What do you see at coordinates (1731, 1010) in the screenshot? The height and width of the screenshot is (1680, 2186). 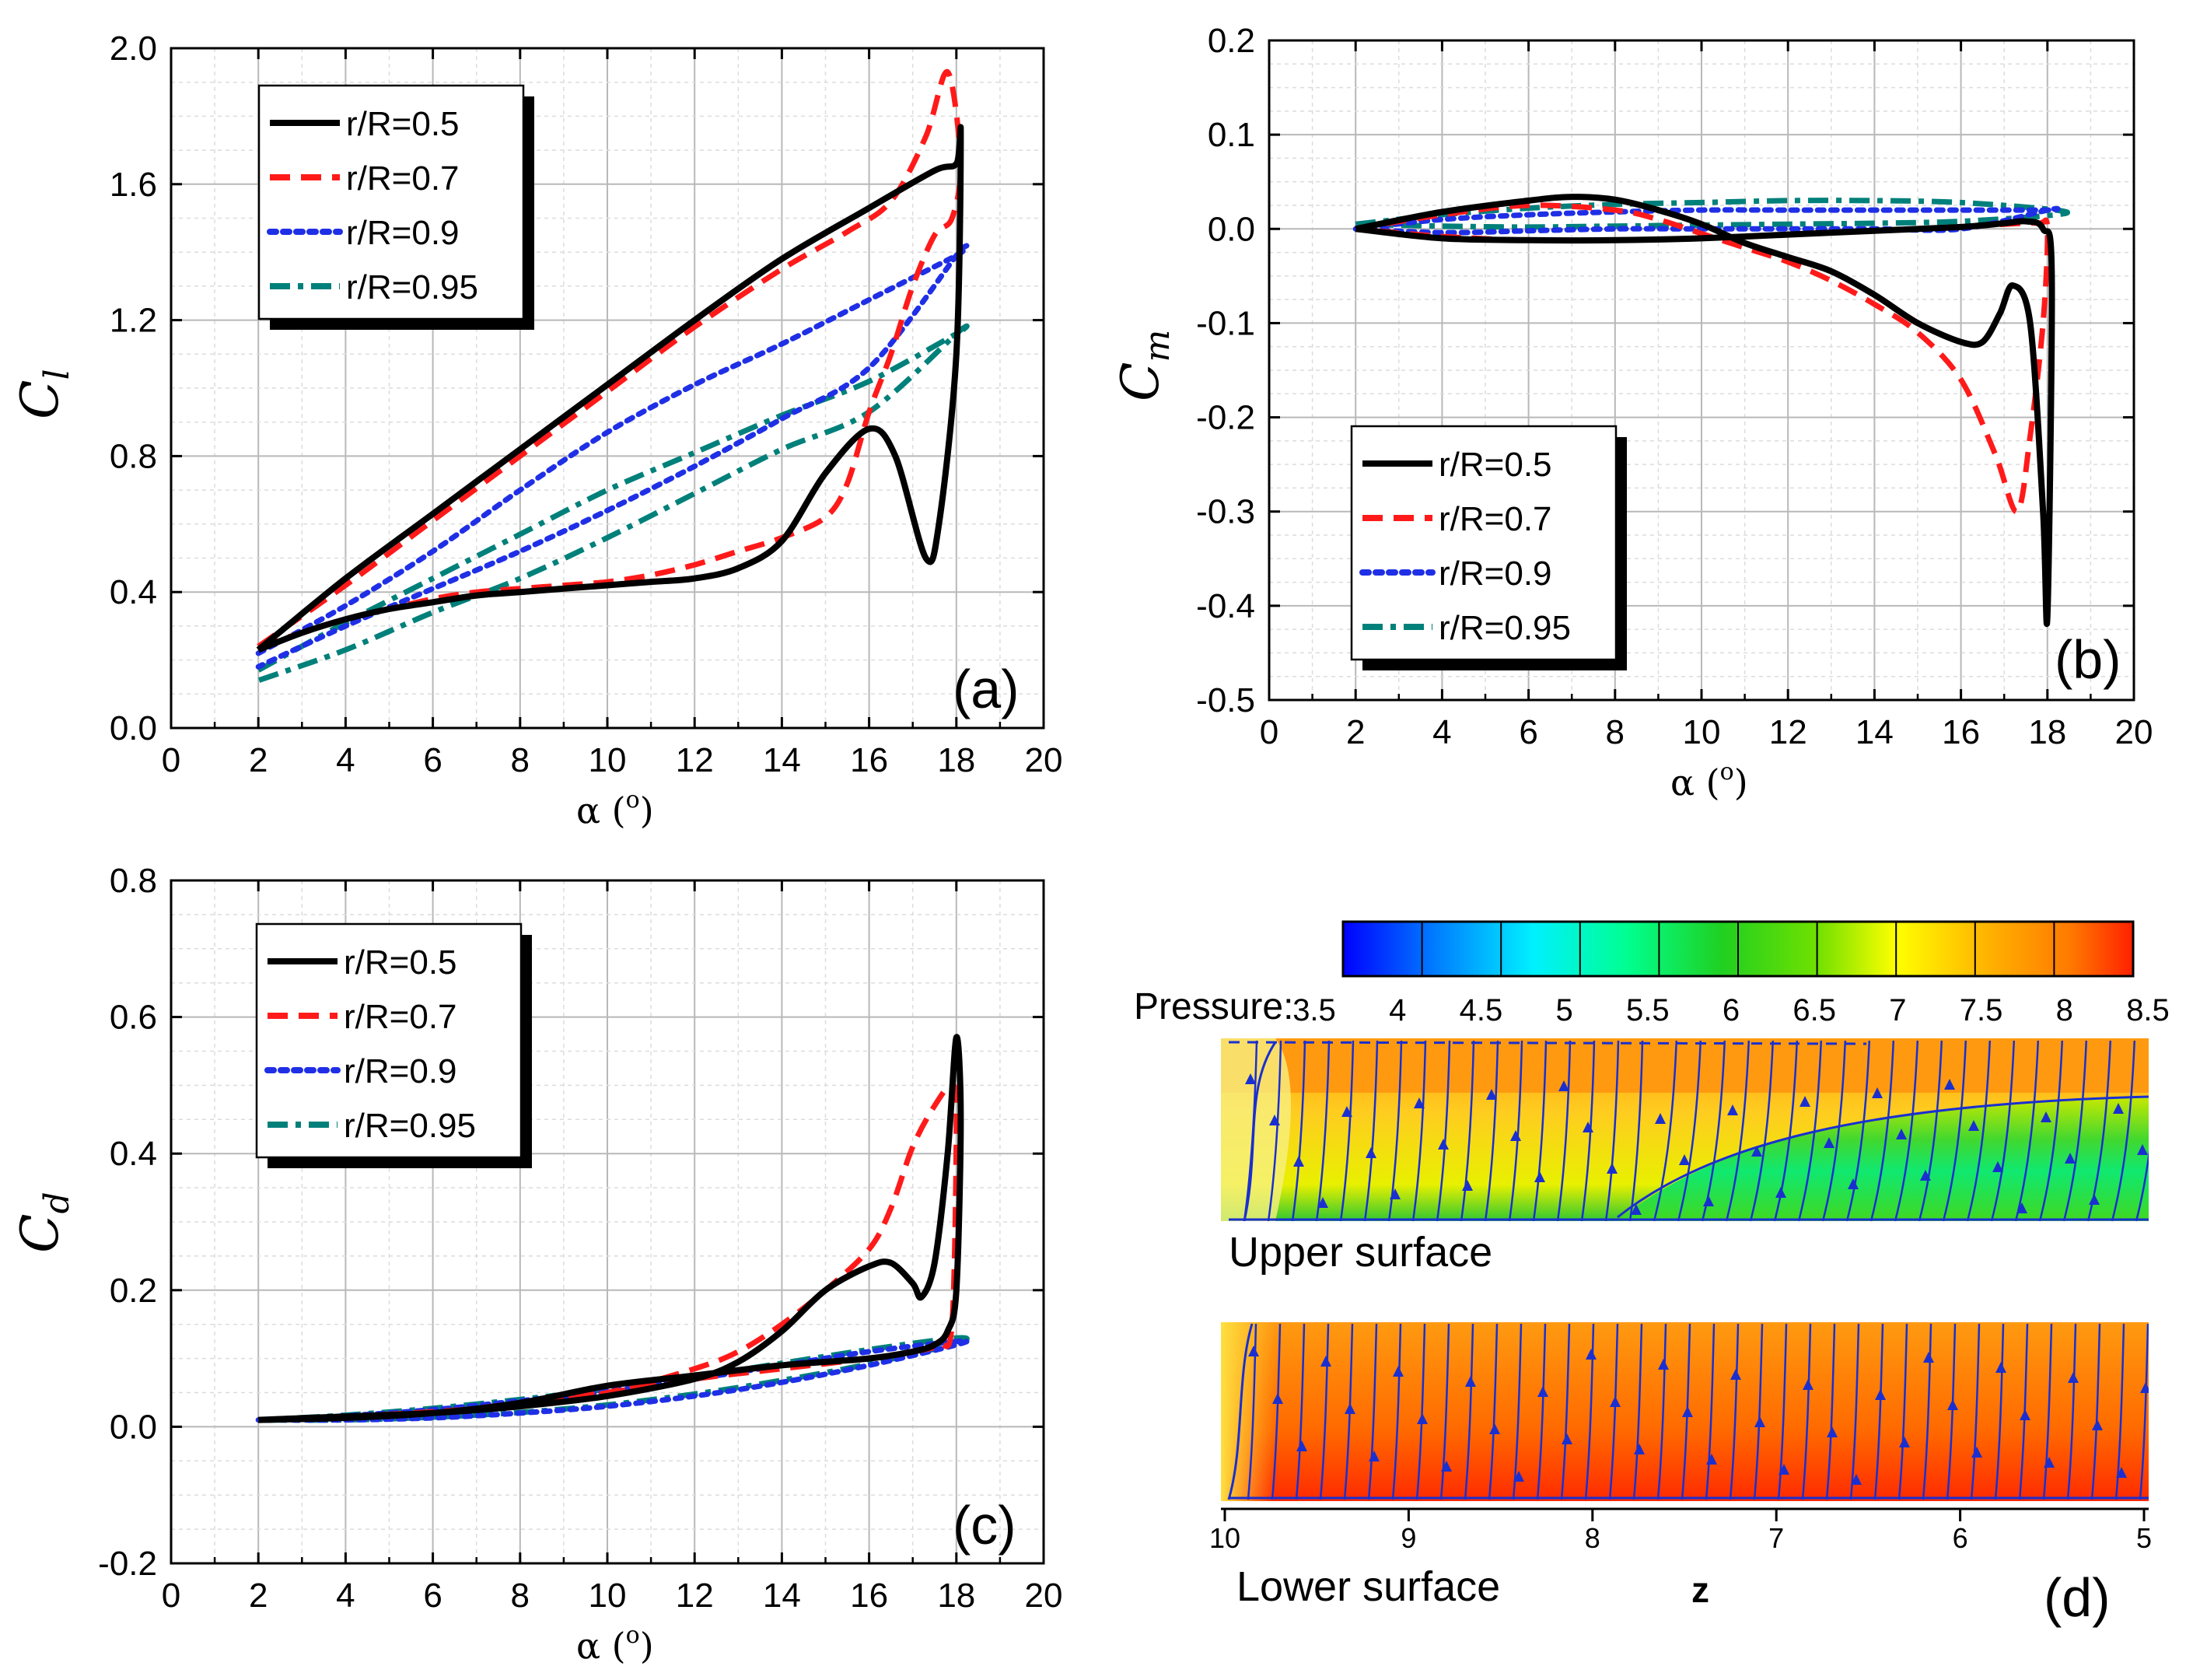 I see `colorbar-tick-labels: 3.5 4 4.5 5 5.5 6 6.5 7 7.5 8 8.5` at bounding box center [1731, 1010].